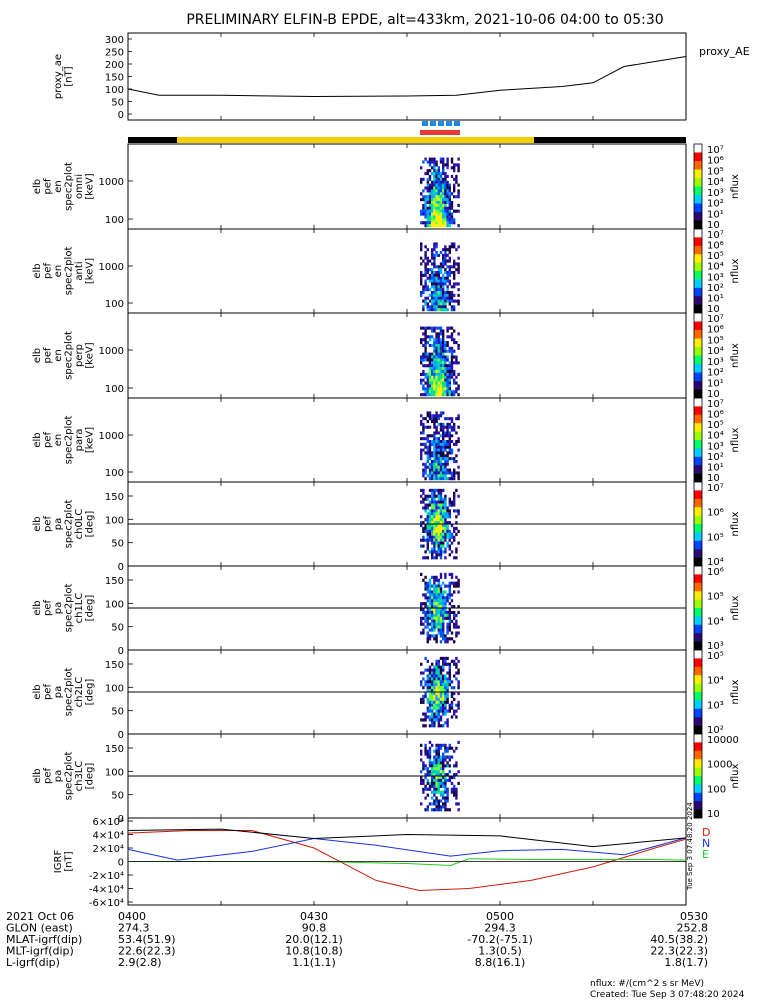 The height and width of the screenshot is (1004, 775). What do you see at coordinates (715, 537) in the screenshot?
I see `colorbar-tick-label: 10⁵` at bounding box center [715, 537].